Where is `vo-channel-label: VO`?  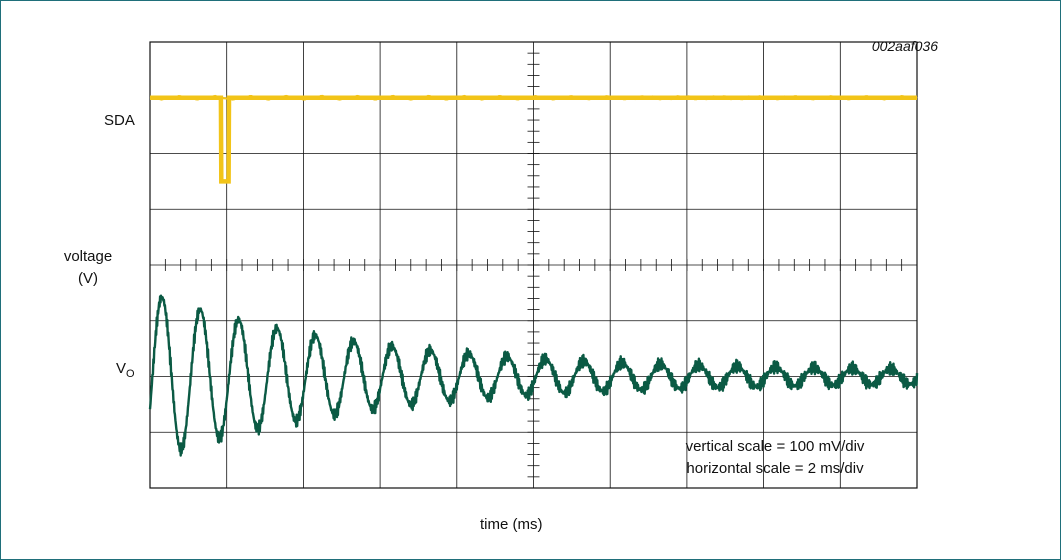
vo-channel-label: VO is located at coordinates (125, 370).